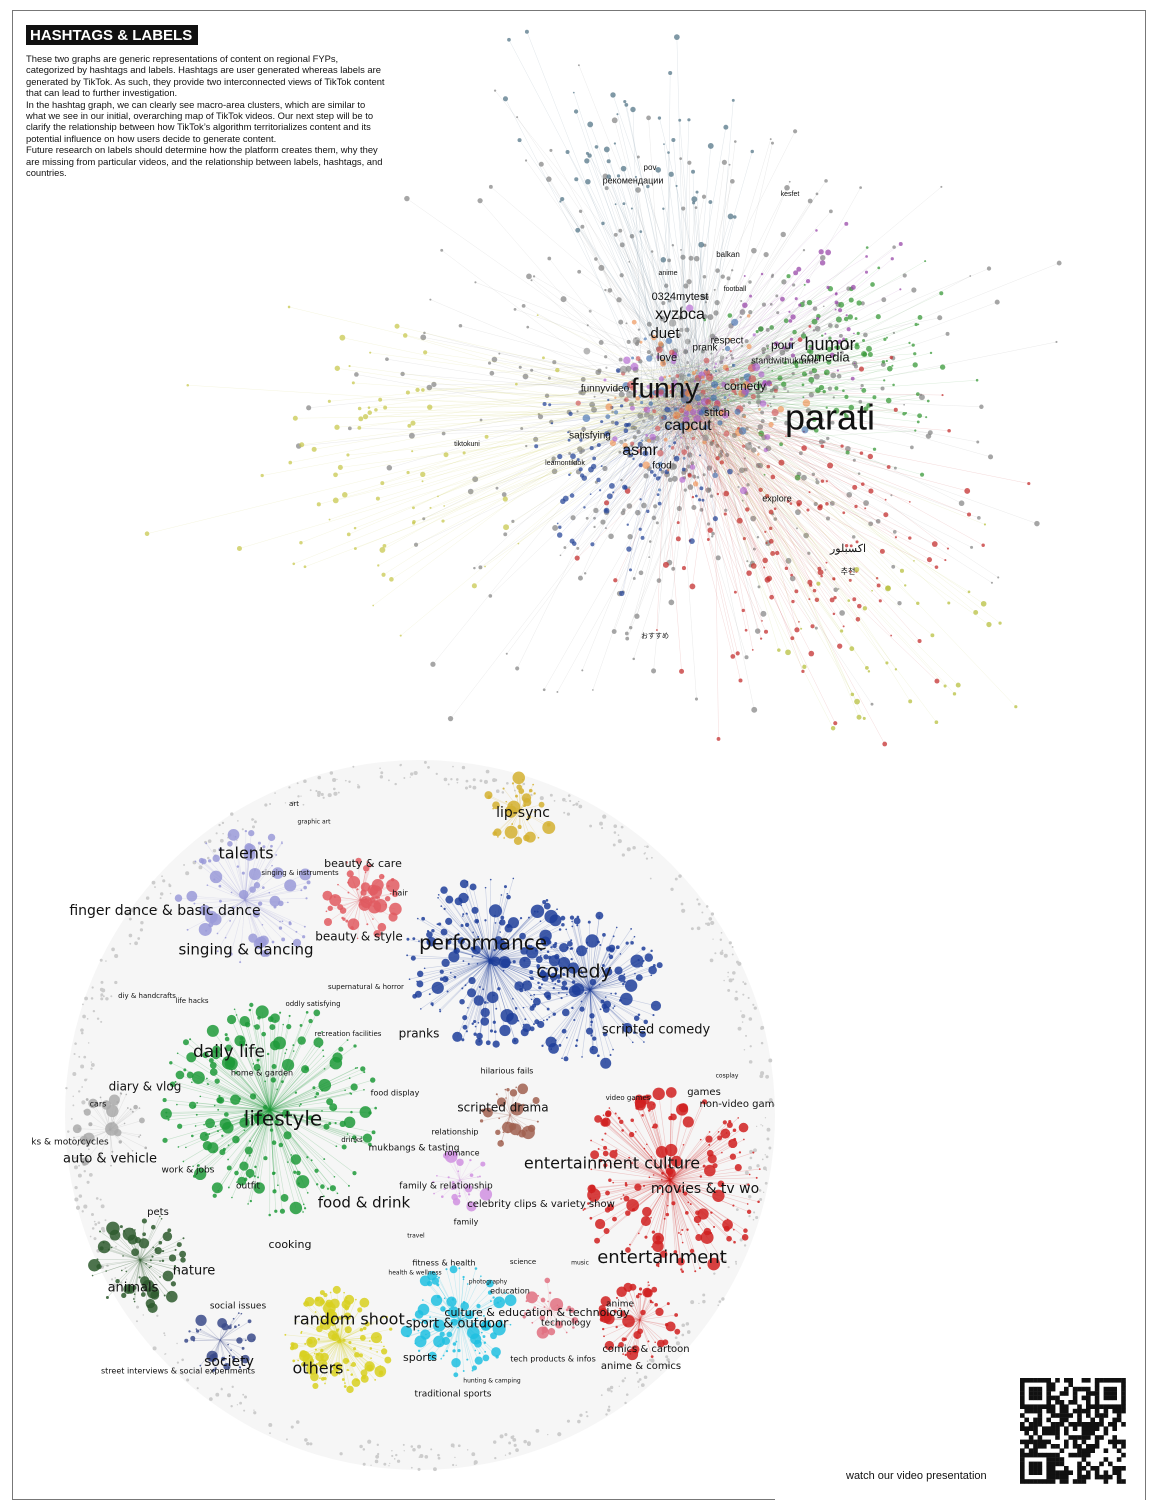 This screenshot has height=1512, width=1160. Describe the element at coordinates (680, 297) in the screenshot. I see `hashtag-label: 0324mytest` at that location.